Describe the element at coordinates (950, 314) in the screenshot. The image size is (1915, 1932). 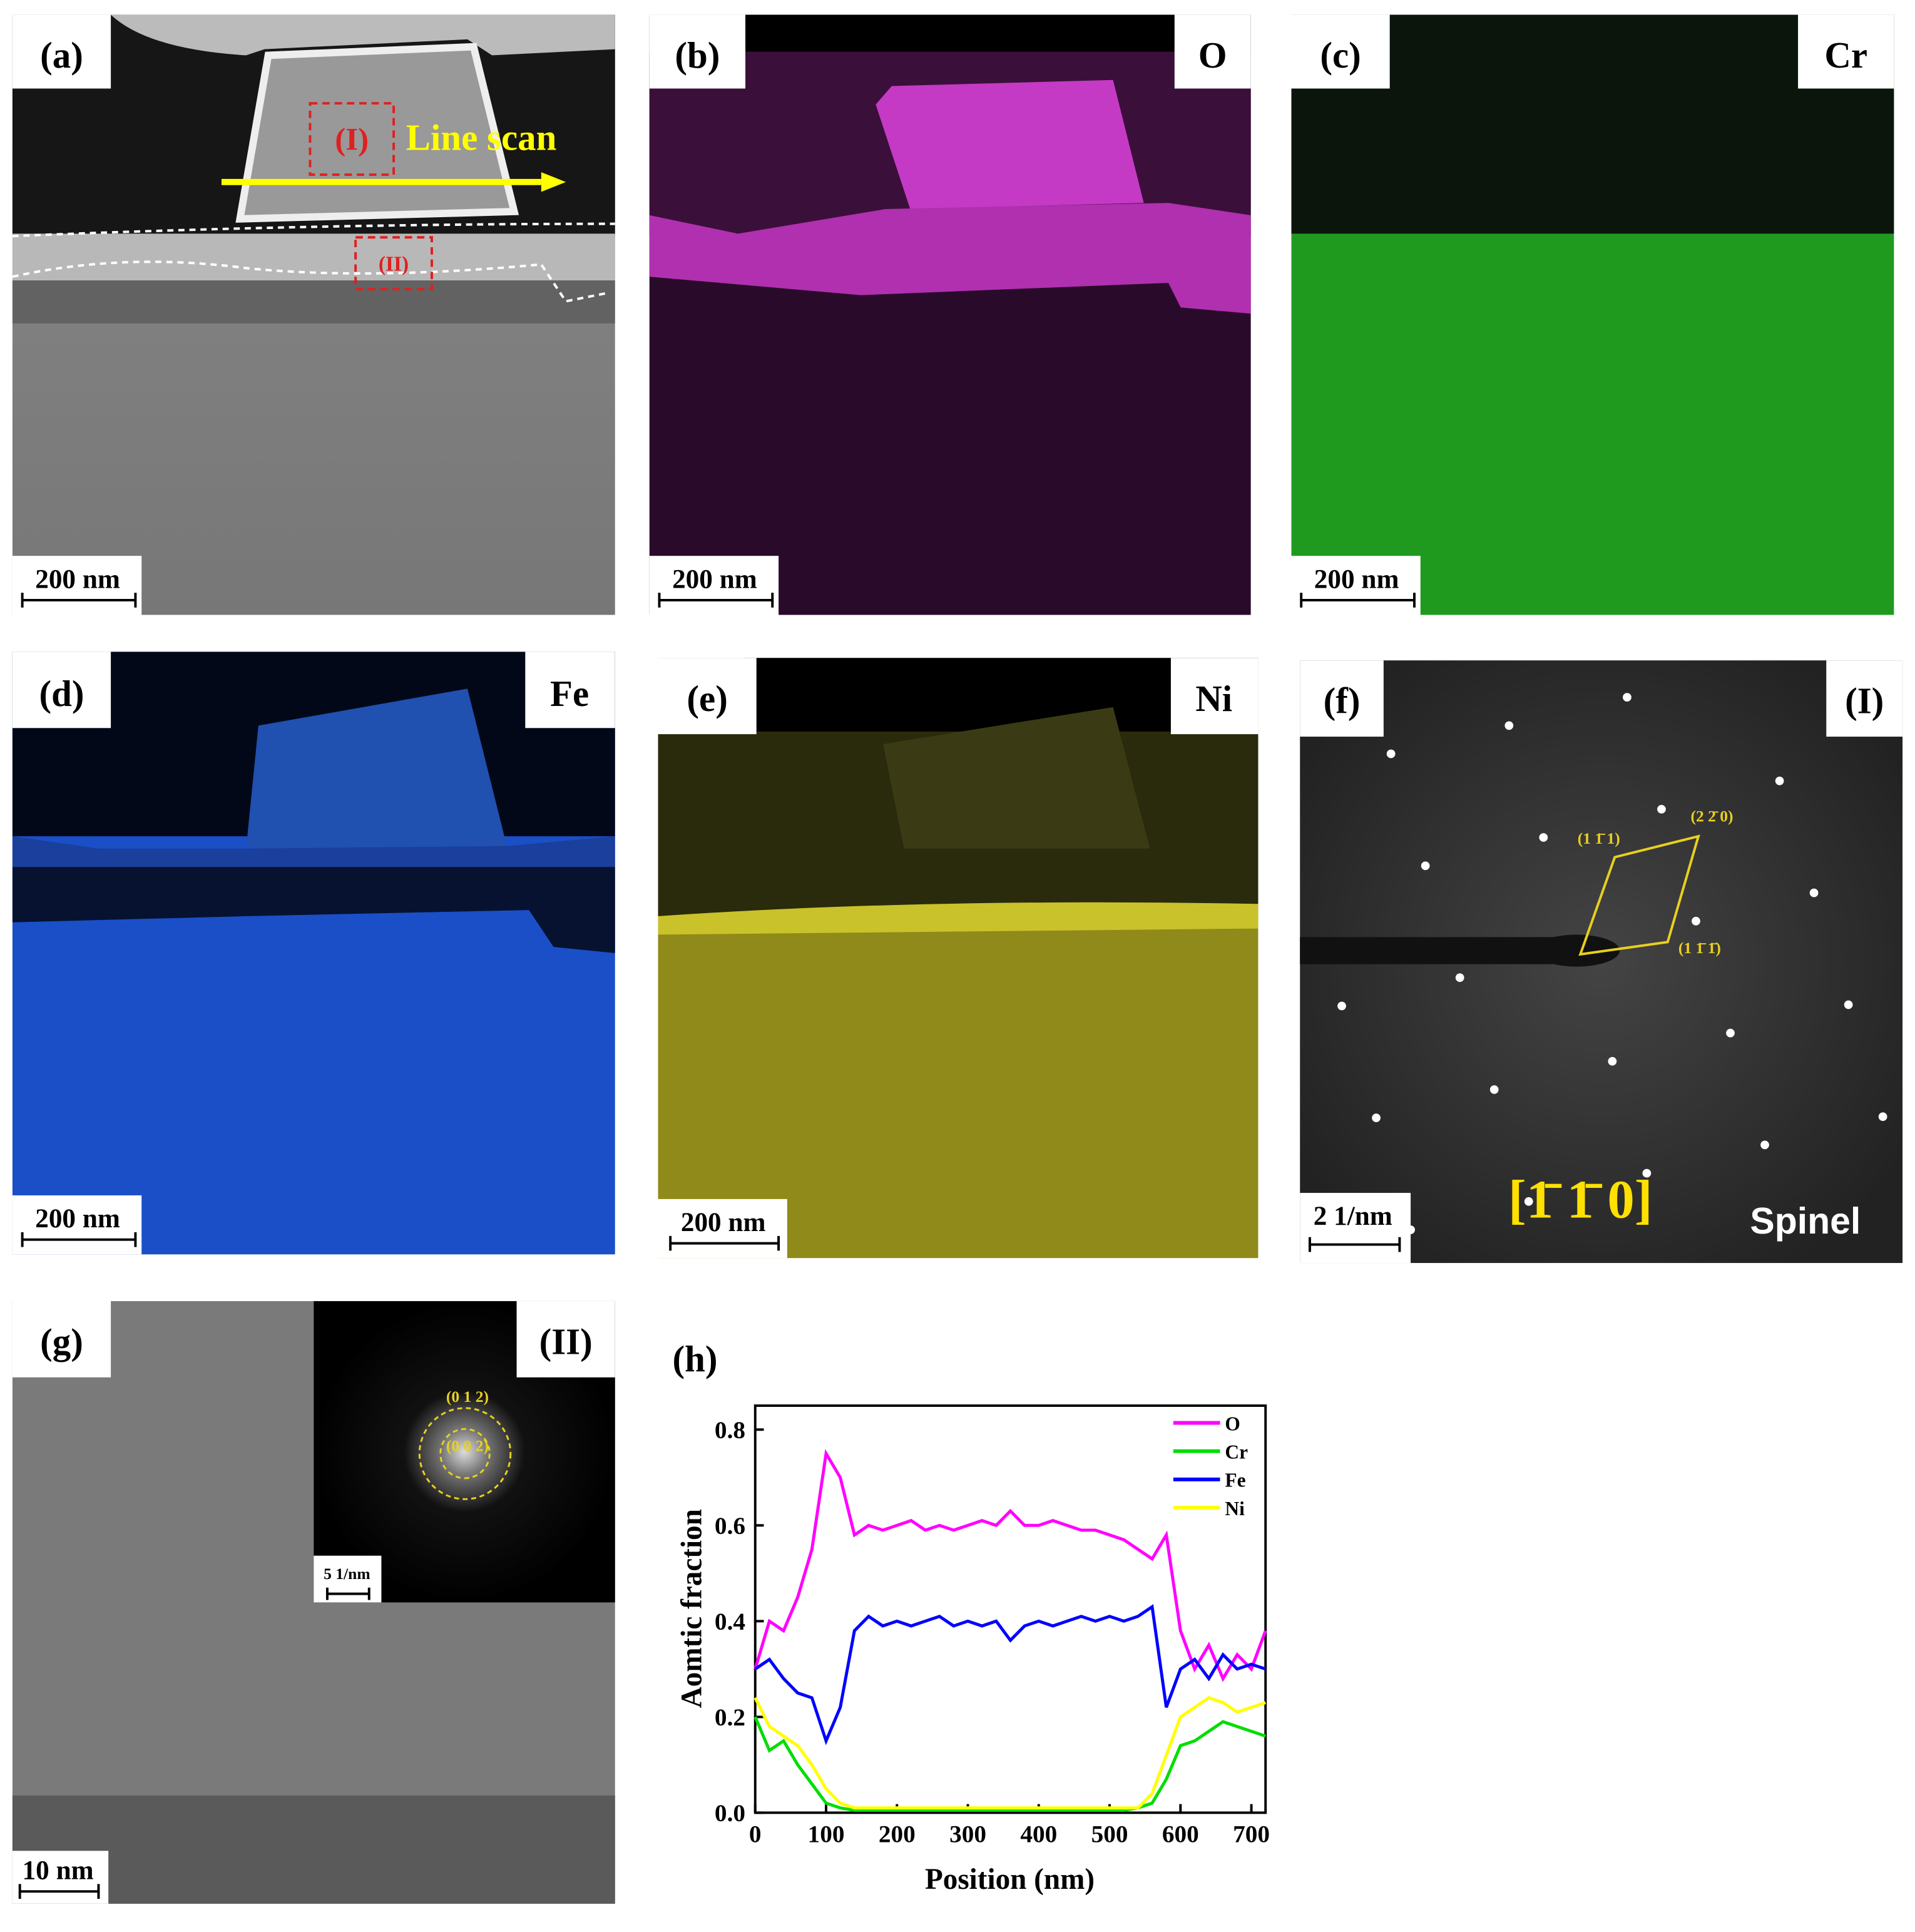
I see `panel-b: (b) O 200 nm` at that location.